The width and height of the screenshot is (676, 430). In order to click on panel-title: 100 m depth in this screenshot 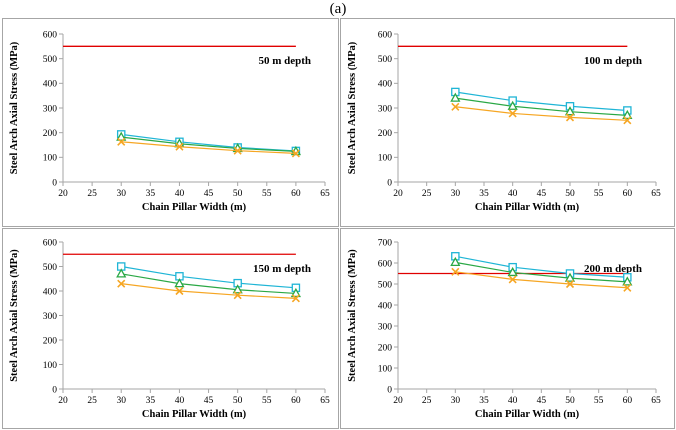, I will do `click(613, 61)`.